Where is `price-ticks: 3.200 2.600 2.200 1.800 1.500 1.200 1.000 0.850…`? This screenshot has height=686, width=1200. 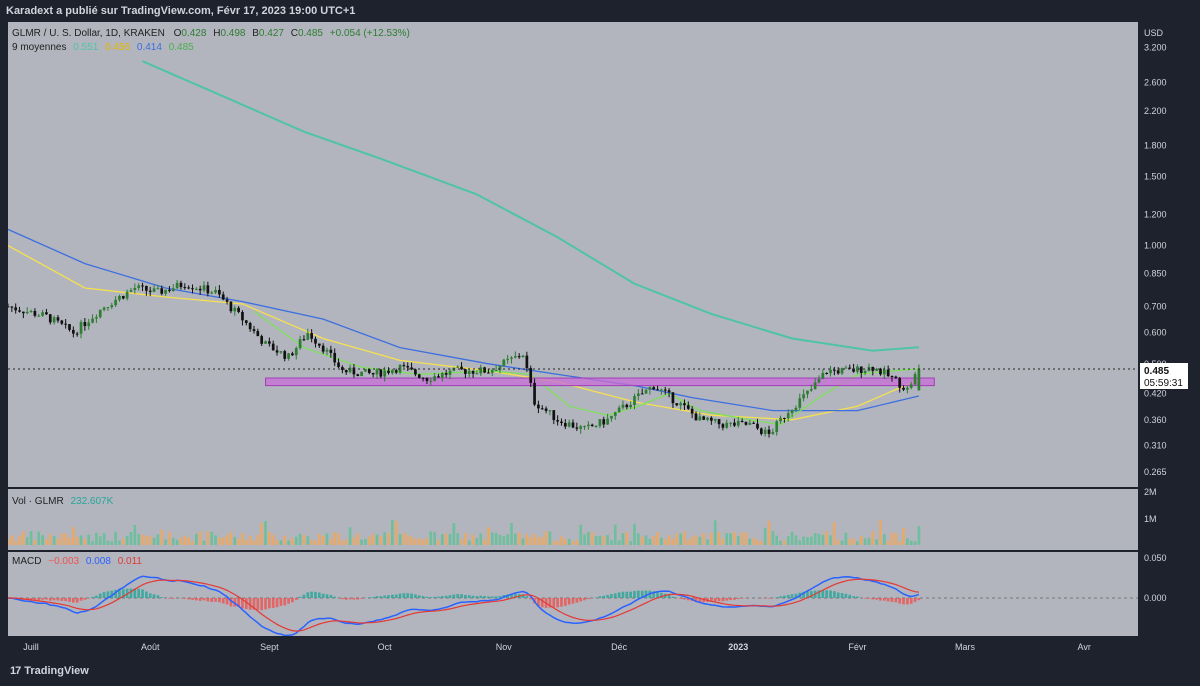 price-ticks: 3.200 2.600 2.200 1.800 1.500 1.200 1.000 0.850… is located at coordinates (1155, 259).